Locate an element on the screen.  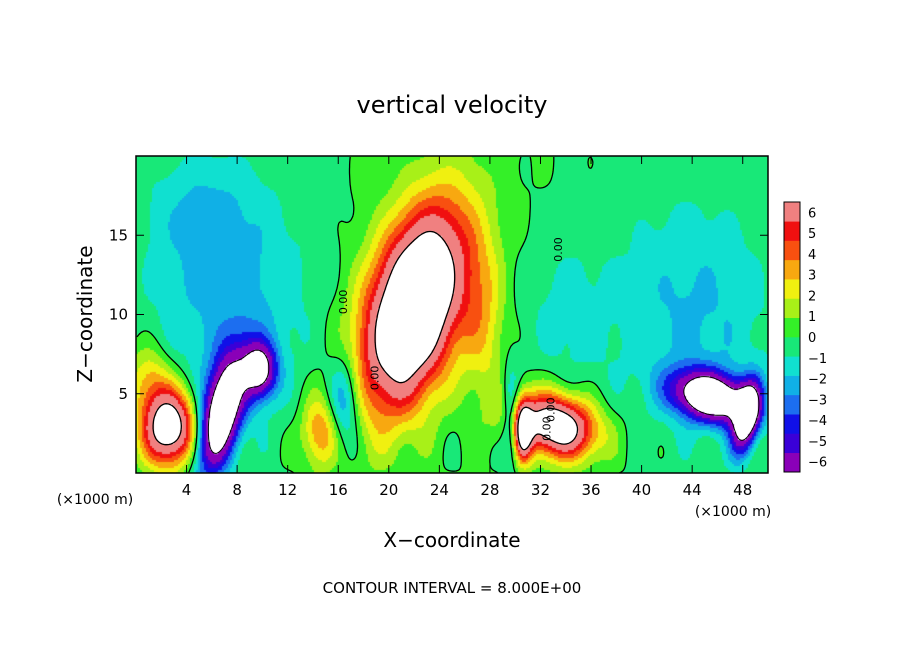
y-tick-label: 15 is located at coordinates (118, 235).